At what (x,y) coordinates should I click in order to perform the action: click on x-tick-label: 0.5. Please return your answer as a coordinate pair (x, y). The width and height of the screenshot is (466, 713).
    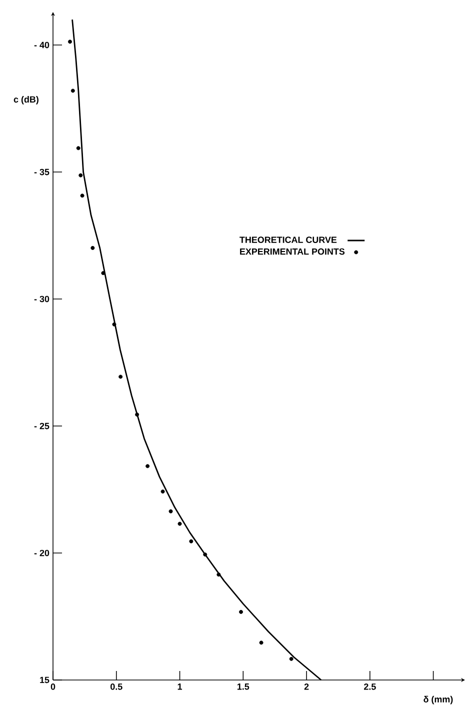
    Looking at the image, I should click on (116, 687).